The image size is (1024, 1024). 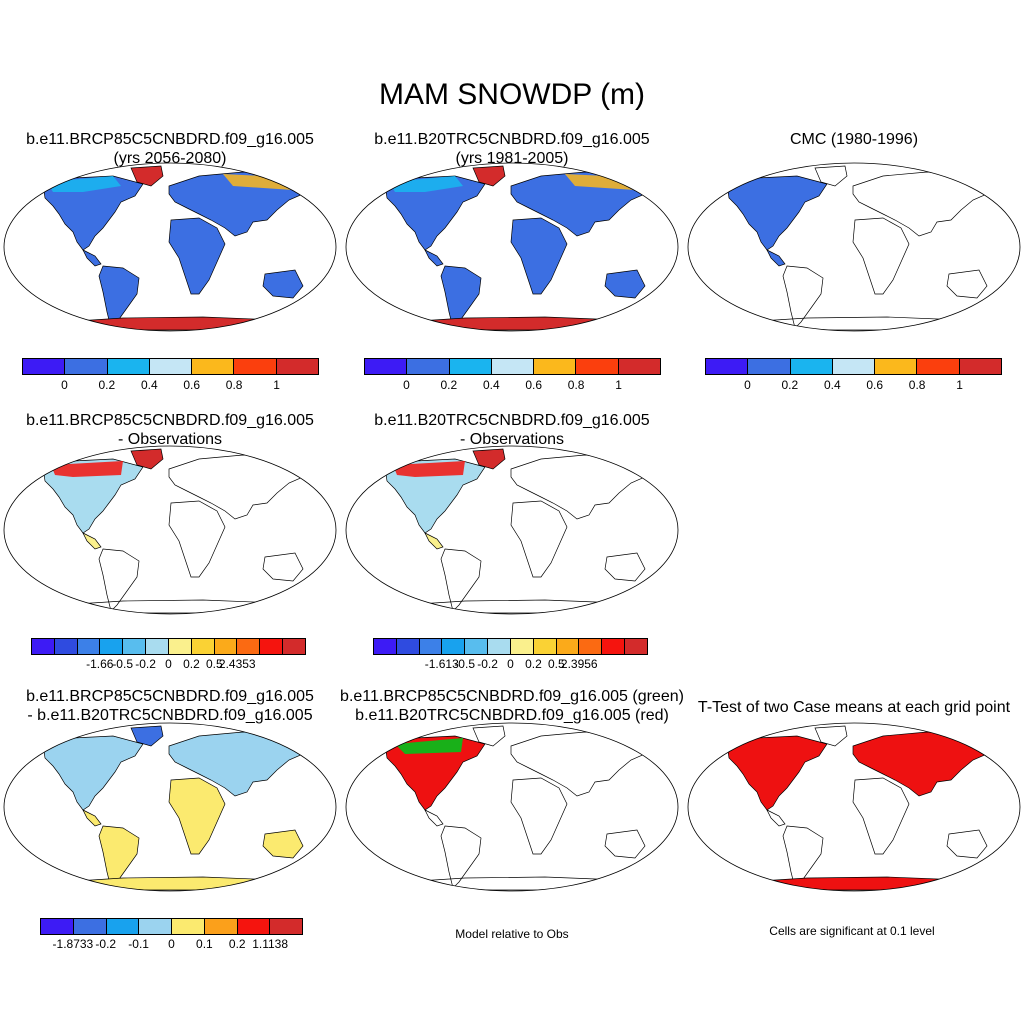 I want to click on colorbar-tick-label: 0.1, so click(x=204, y=944).